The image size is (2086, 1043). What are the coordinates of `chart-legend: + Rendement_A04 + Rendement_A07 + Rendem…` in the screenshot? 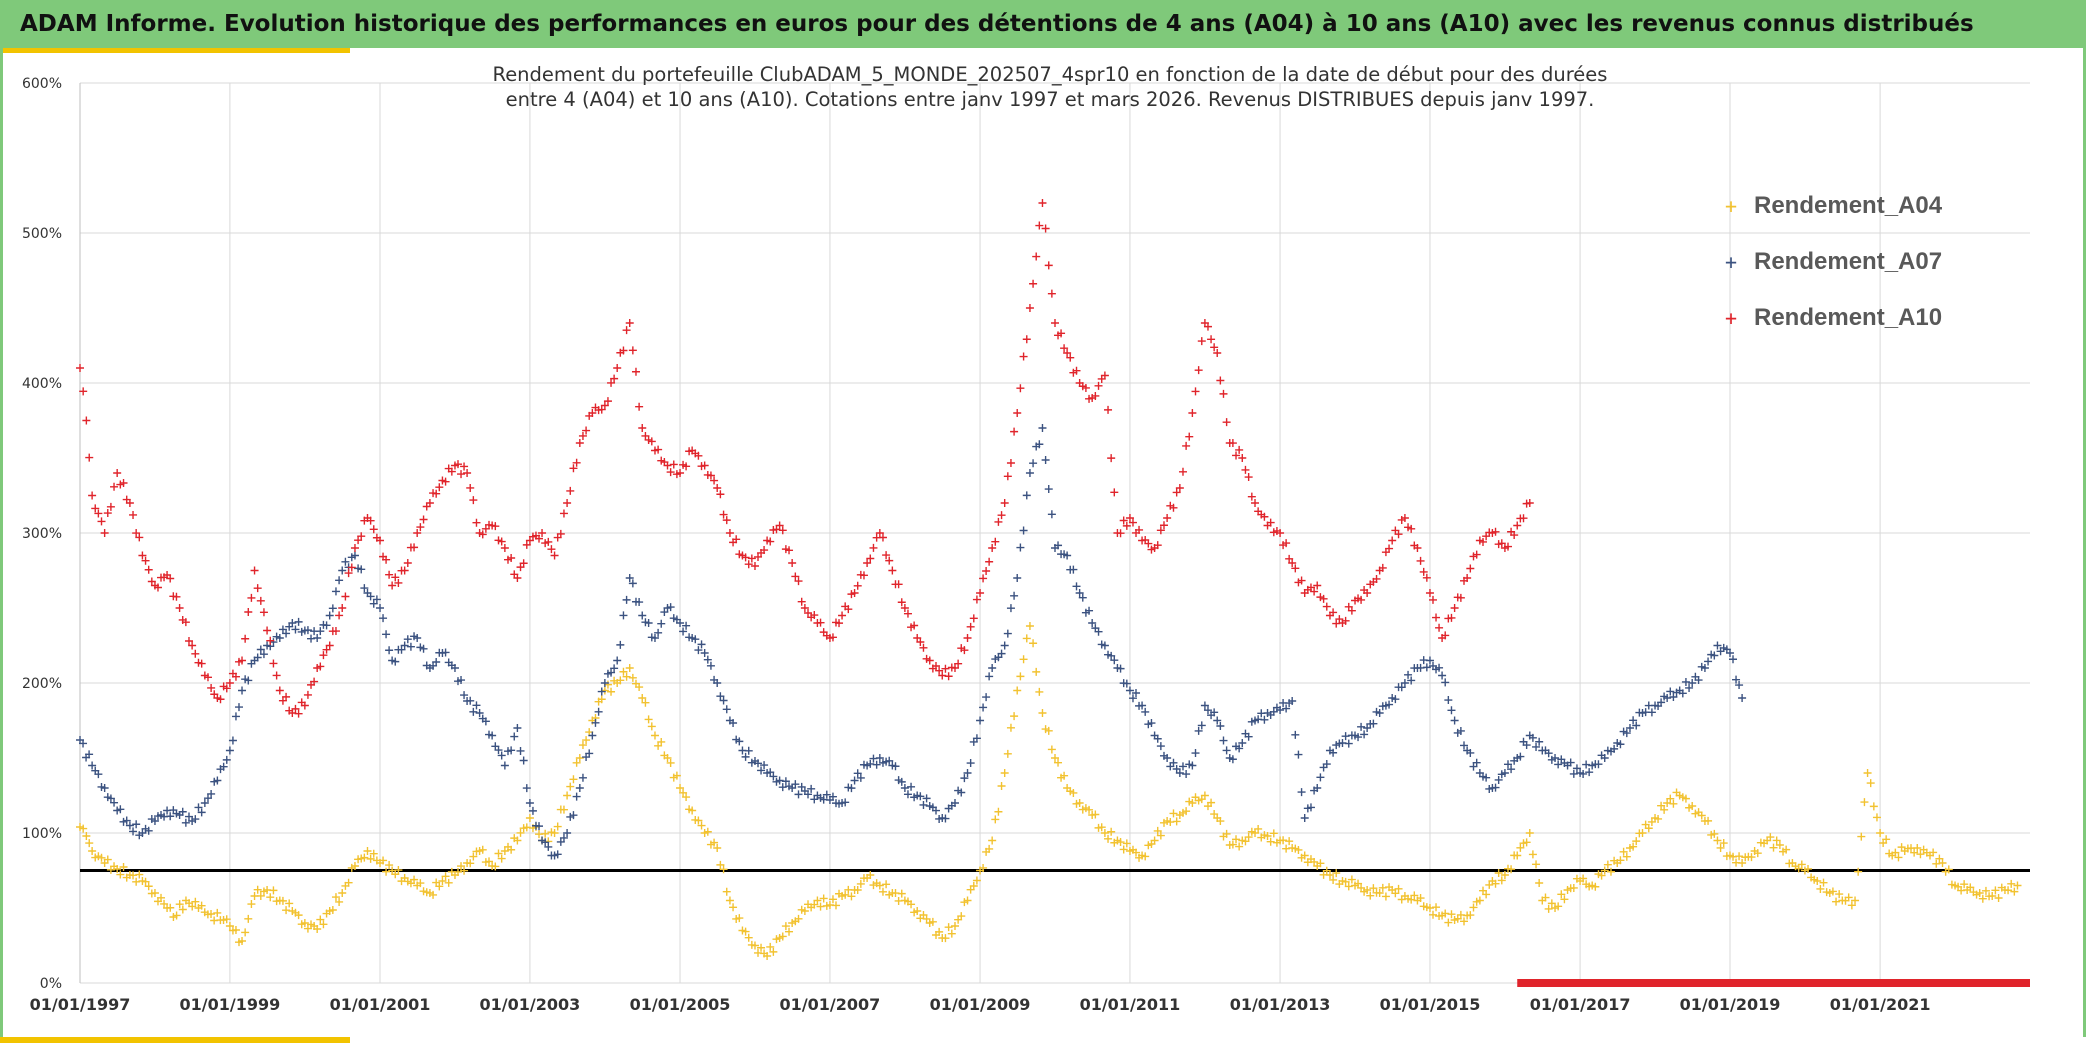 It's located at (1830, 262).